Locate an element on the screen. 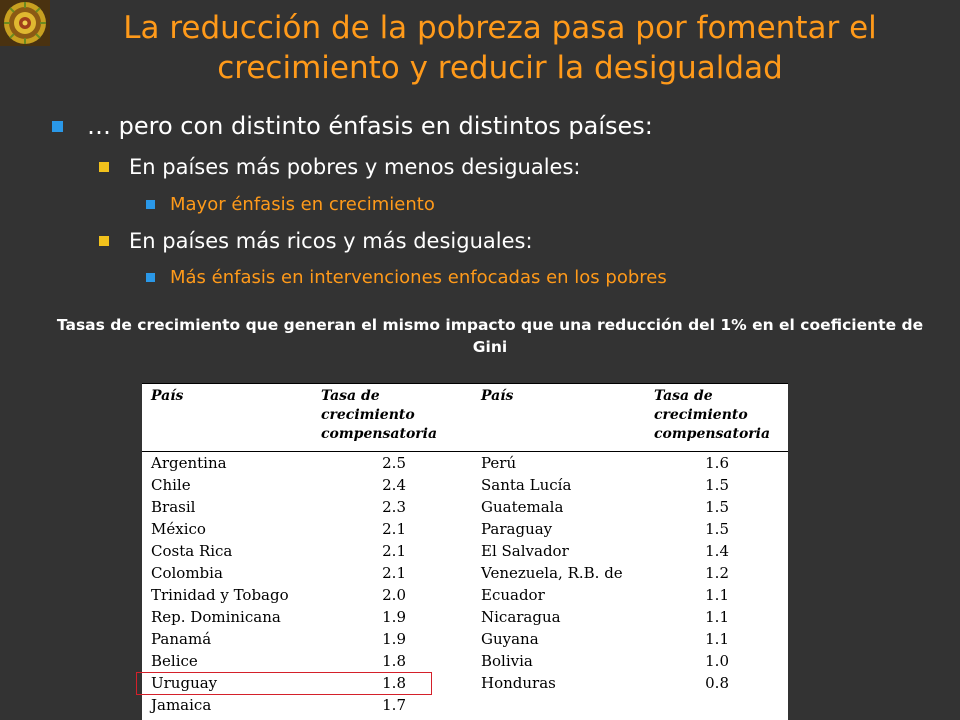 Image resolution: width=960 pixels, height=720 pixels. rate-b-cell: 1.4 is located at coordinates (717, 551).